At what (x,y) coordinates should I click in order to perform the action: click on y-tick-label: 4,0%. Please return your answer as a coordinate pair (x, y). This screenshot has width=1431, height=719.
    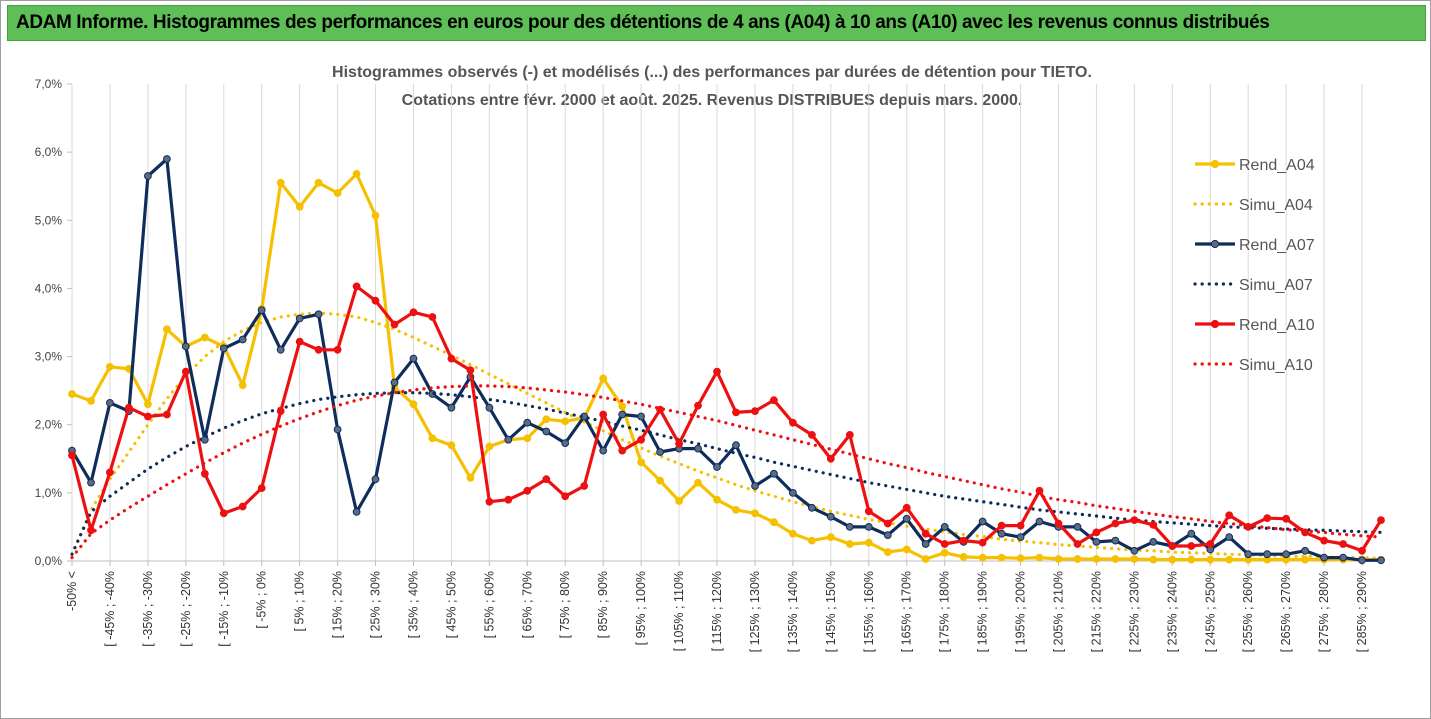
    Looking at the image, I should click on (49, 288).